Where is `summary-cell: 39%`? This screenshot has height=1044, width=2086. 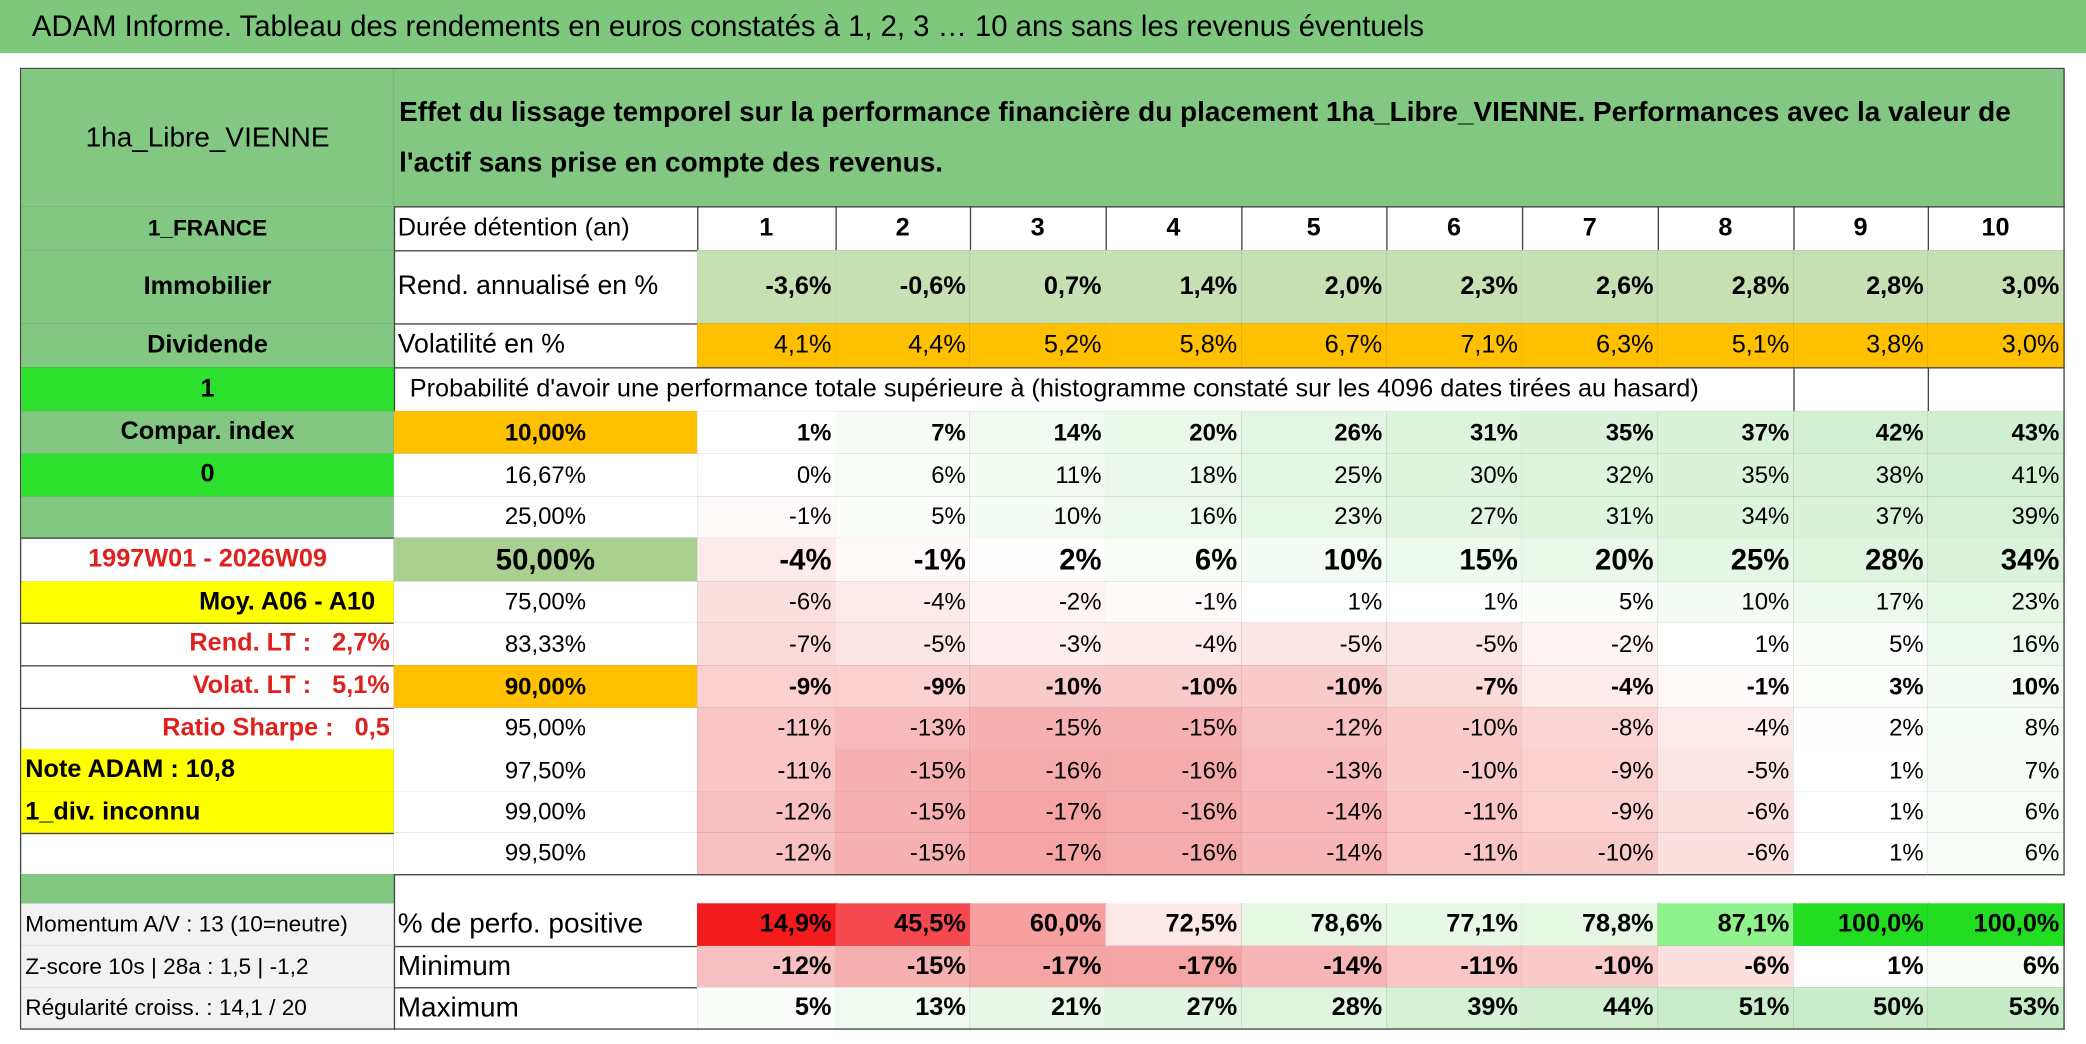 summary-cell: 39% is located at coordinates (1455, 1008).